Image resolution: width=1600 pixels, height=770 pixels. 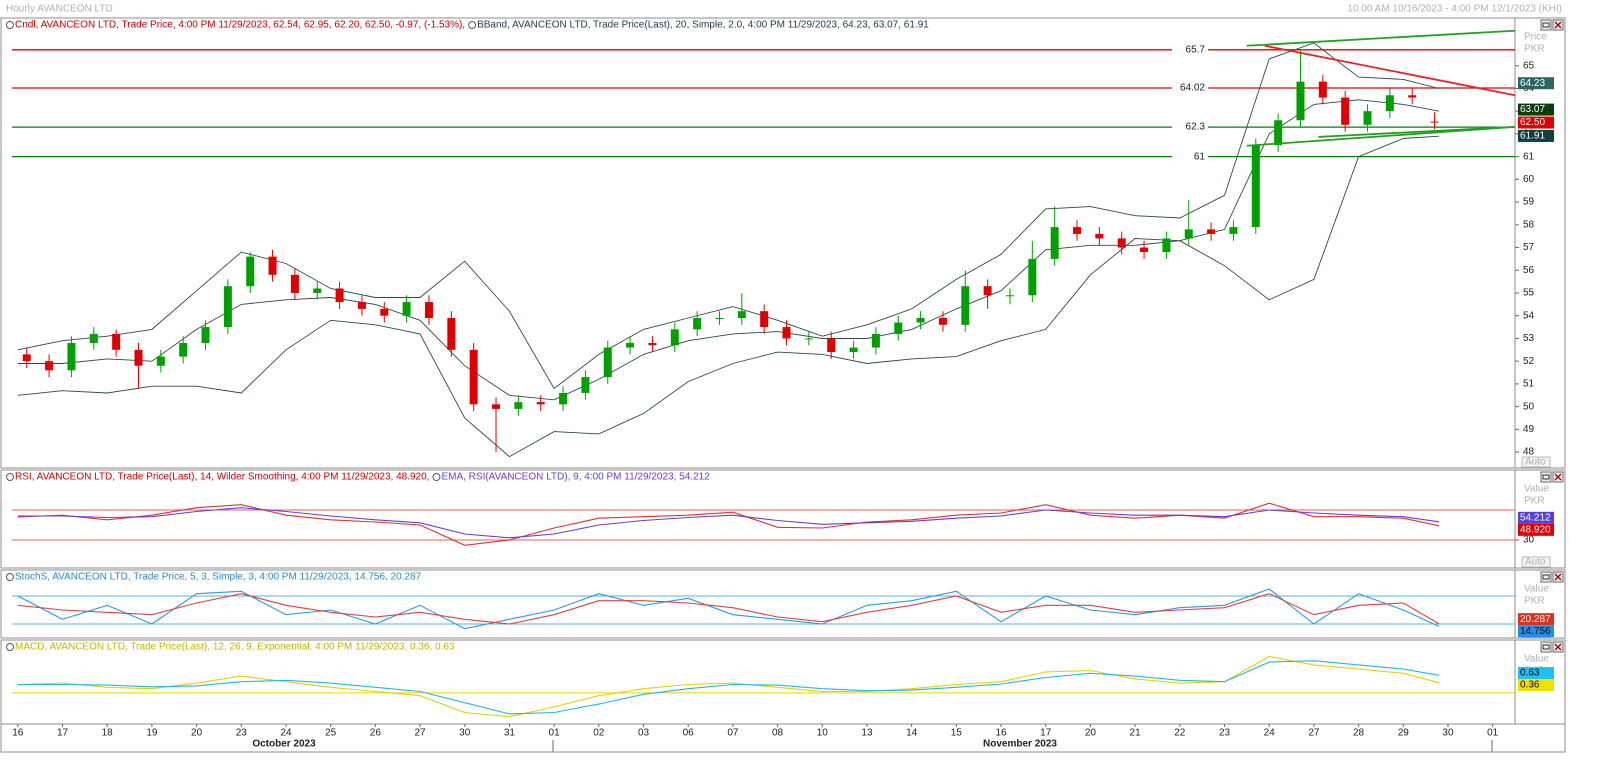 I want to click on line-label: 62.3, so click(x=1196, y=127).